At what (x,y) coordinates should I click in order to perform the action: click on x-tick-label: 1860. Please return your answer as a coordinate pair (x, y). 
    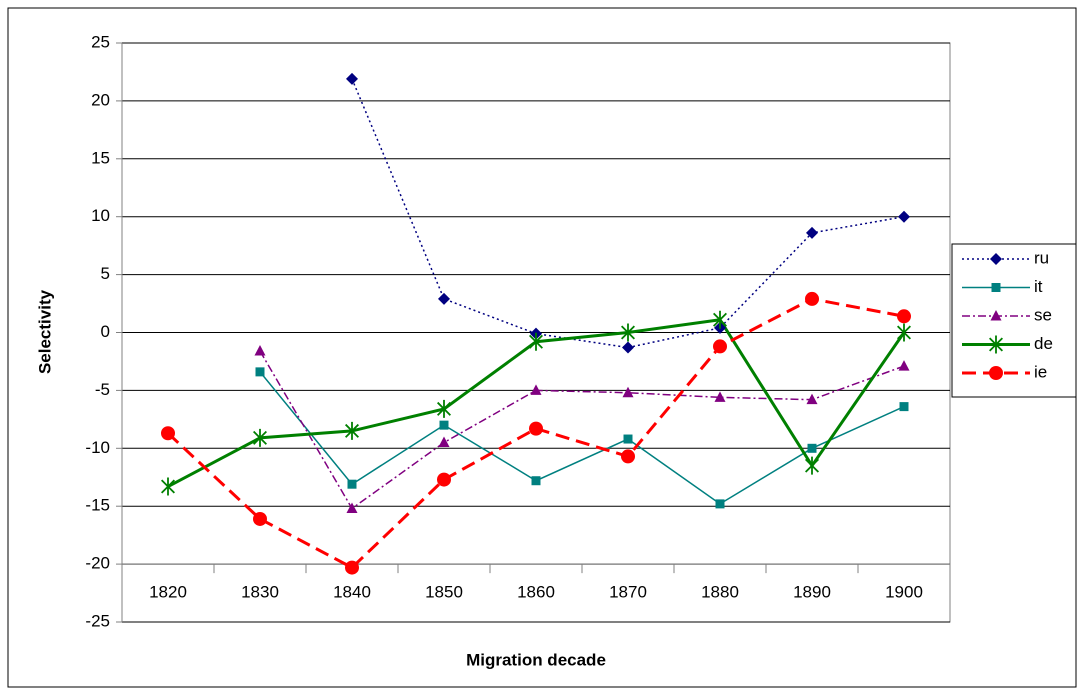
    Looking at the image, I should click on (536, 592).